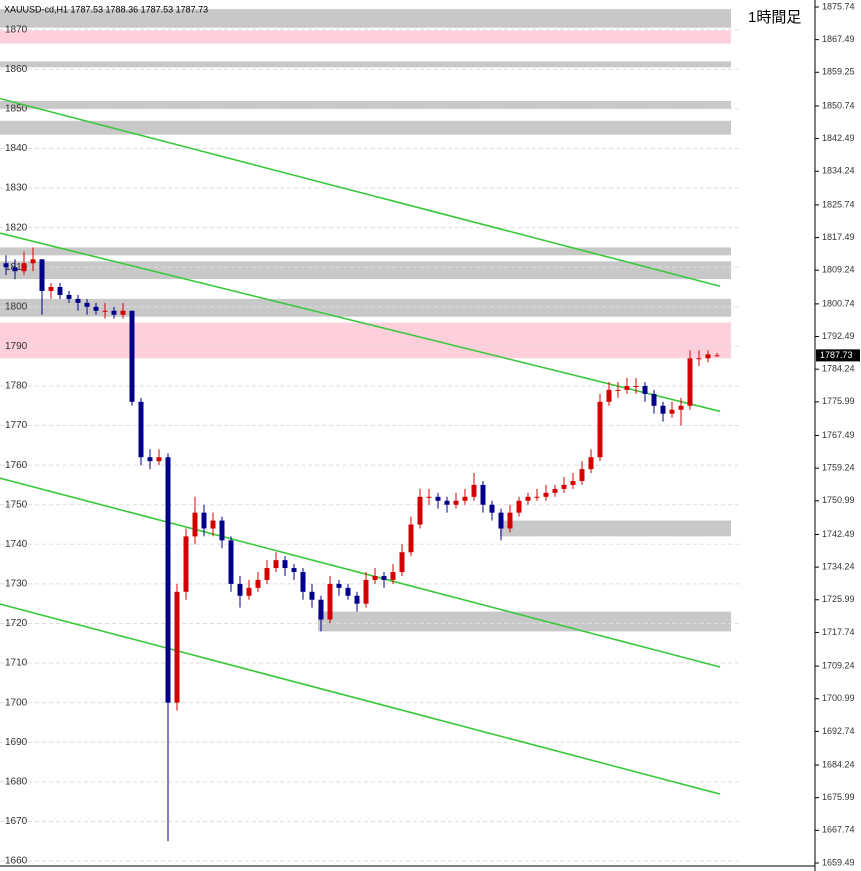  Describe the element at coordinates (838, 105) in the screenshot. I see `y-tick-label: 1850.74` at that location.